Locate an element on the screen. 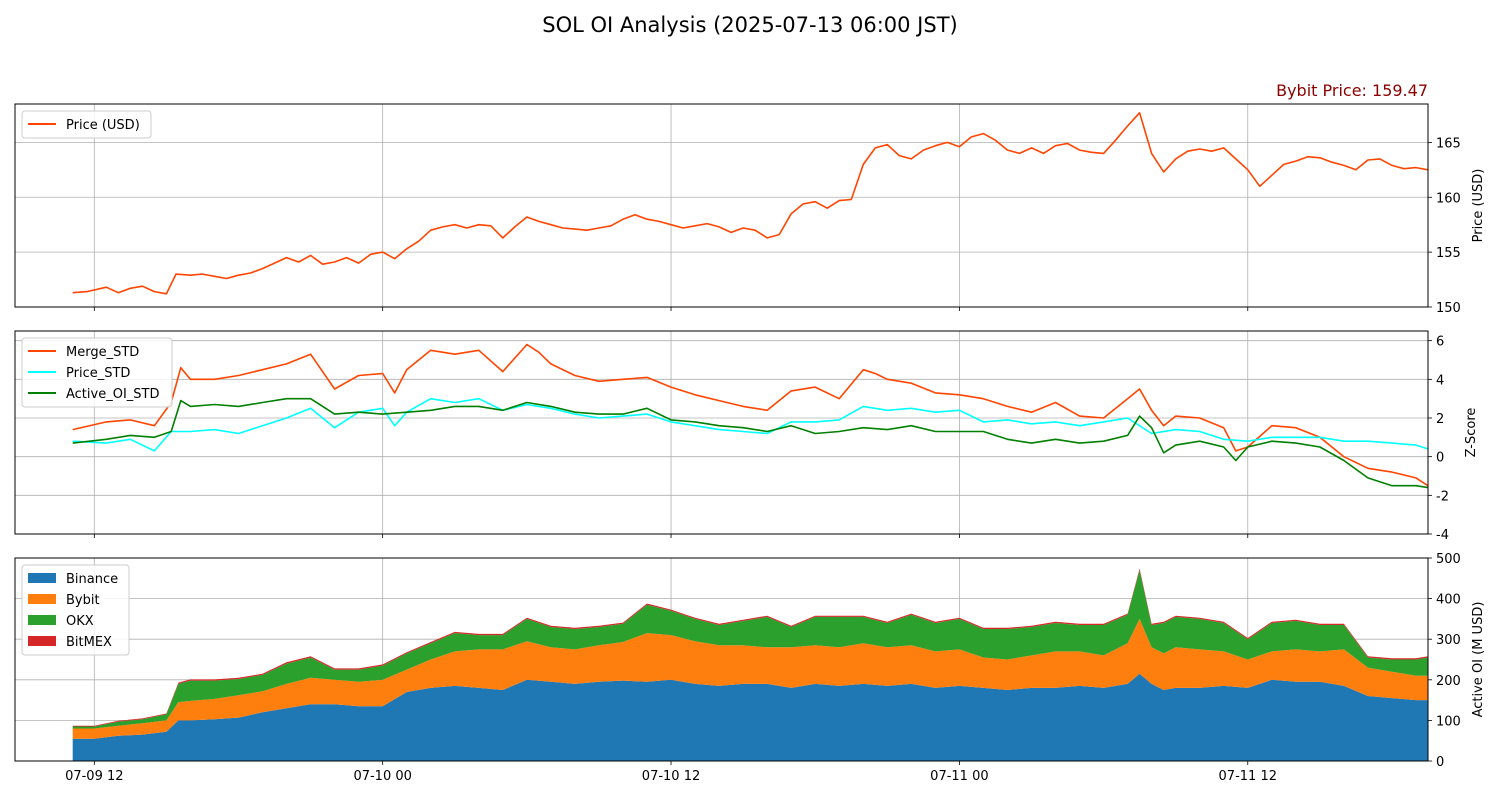  y-tick-label: 400 is located at coordinates (1448, 600).